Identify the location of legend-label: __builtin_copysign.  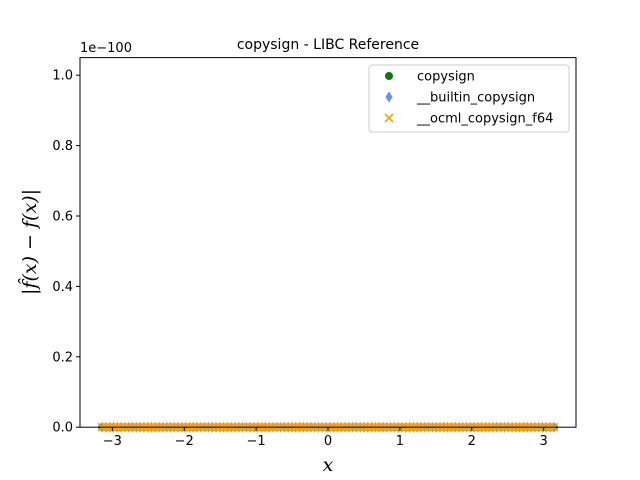
(475, 98).